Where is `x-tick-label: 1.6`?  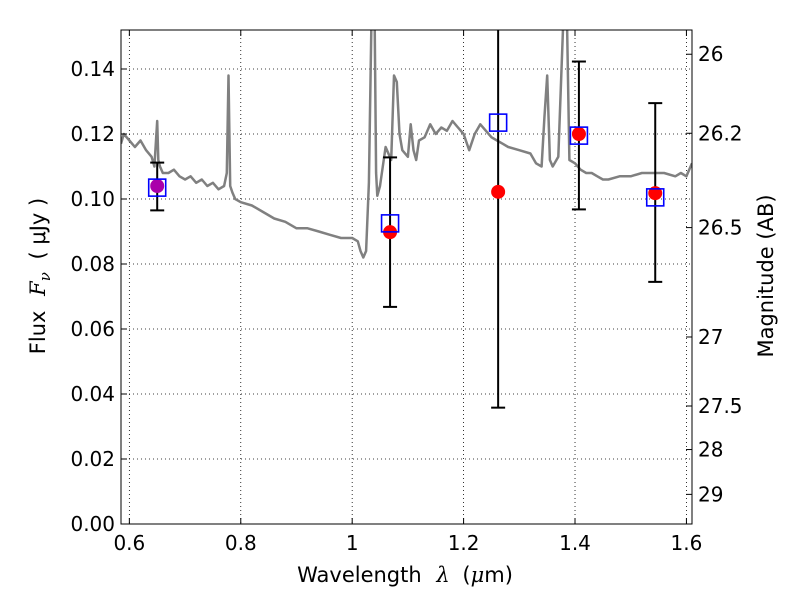
x-tick-label: 1.6 is located at coordinates (687, 543).